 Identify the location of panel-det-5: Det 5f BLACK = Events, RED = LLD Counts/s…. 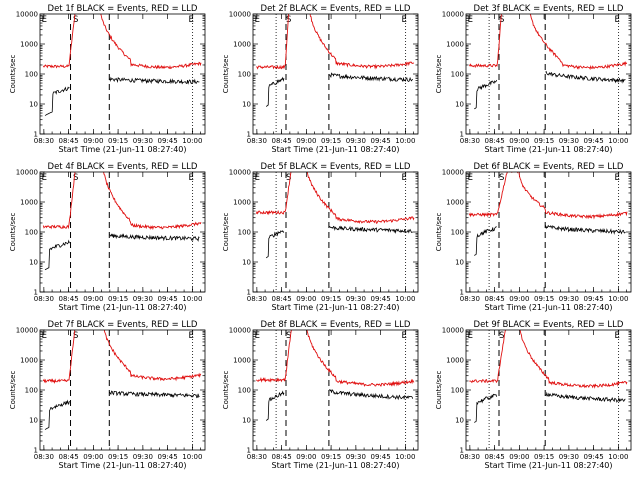
(320, 237).